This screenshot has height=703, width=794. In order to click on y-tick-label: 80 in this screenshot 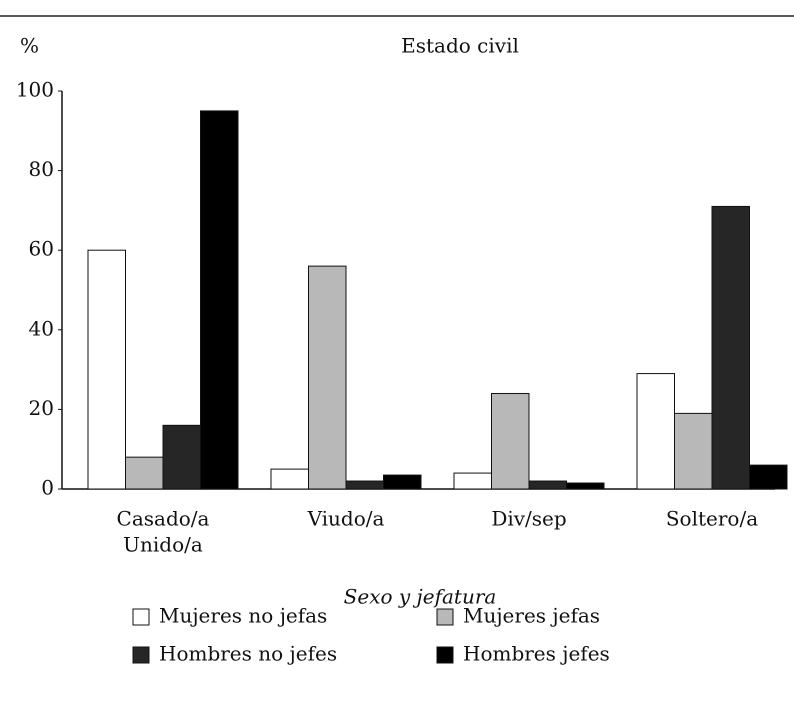, I will do `click(41, 169)`.